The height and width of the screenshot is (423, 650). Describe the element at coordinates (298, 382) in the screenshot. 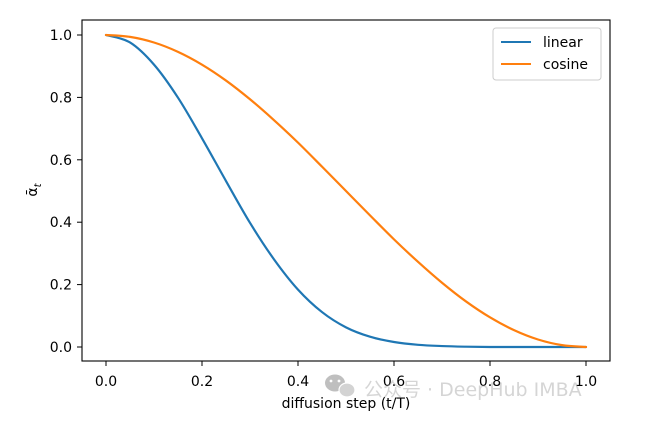

I see `x-tick-label: 0.4` at that location.